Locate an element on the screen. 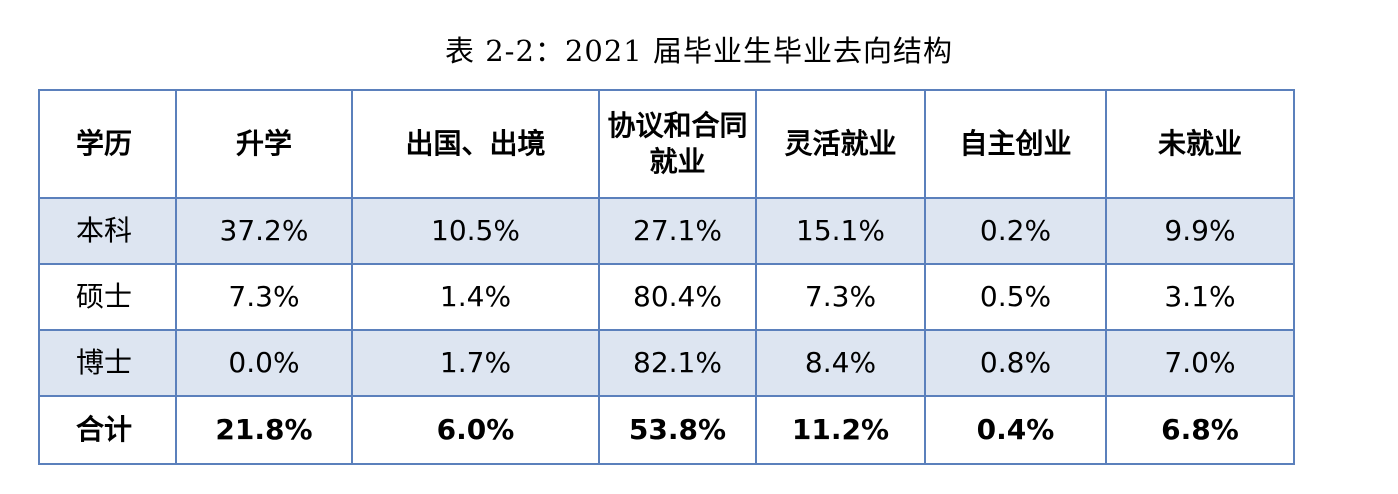 The width and height of the screenshot is (1398, 494). table-cell: 6.8% is located at coordinates (1200, 430).